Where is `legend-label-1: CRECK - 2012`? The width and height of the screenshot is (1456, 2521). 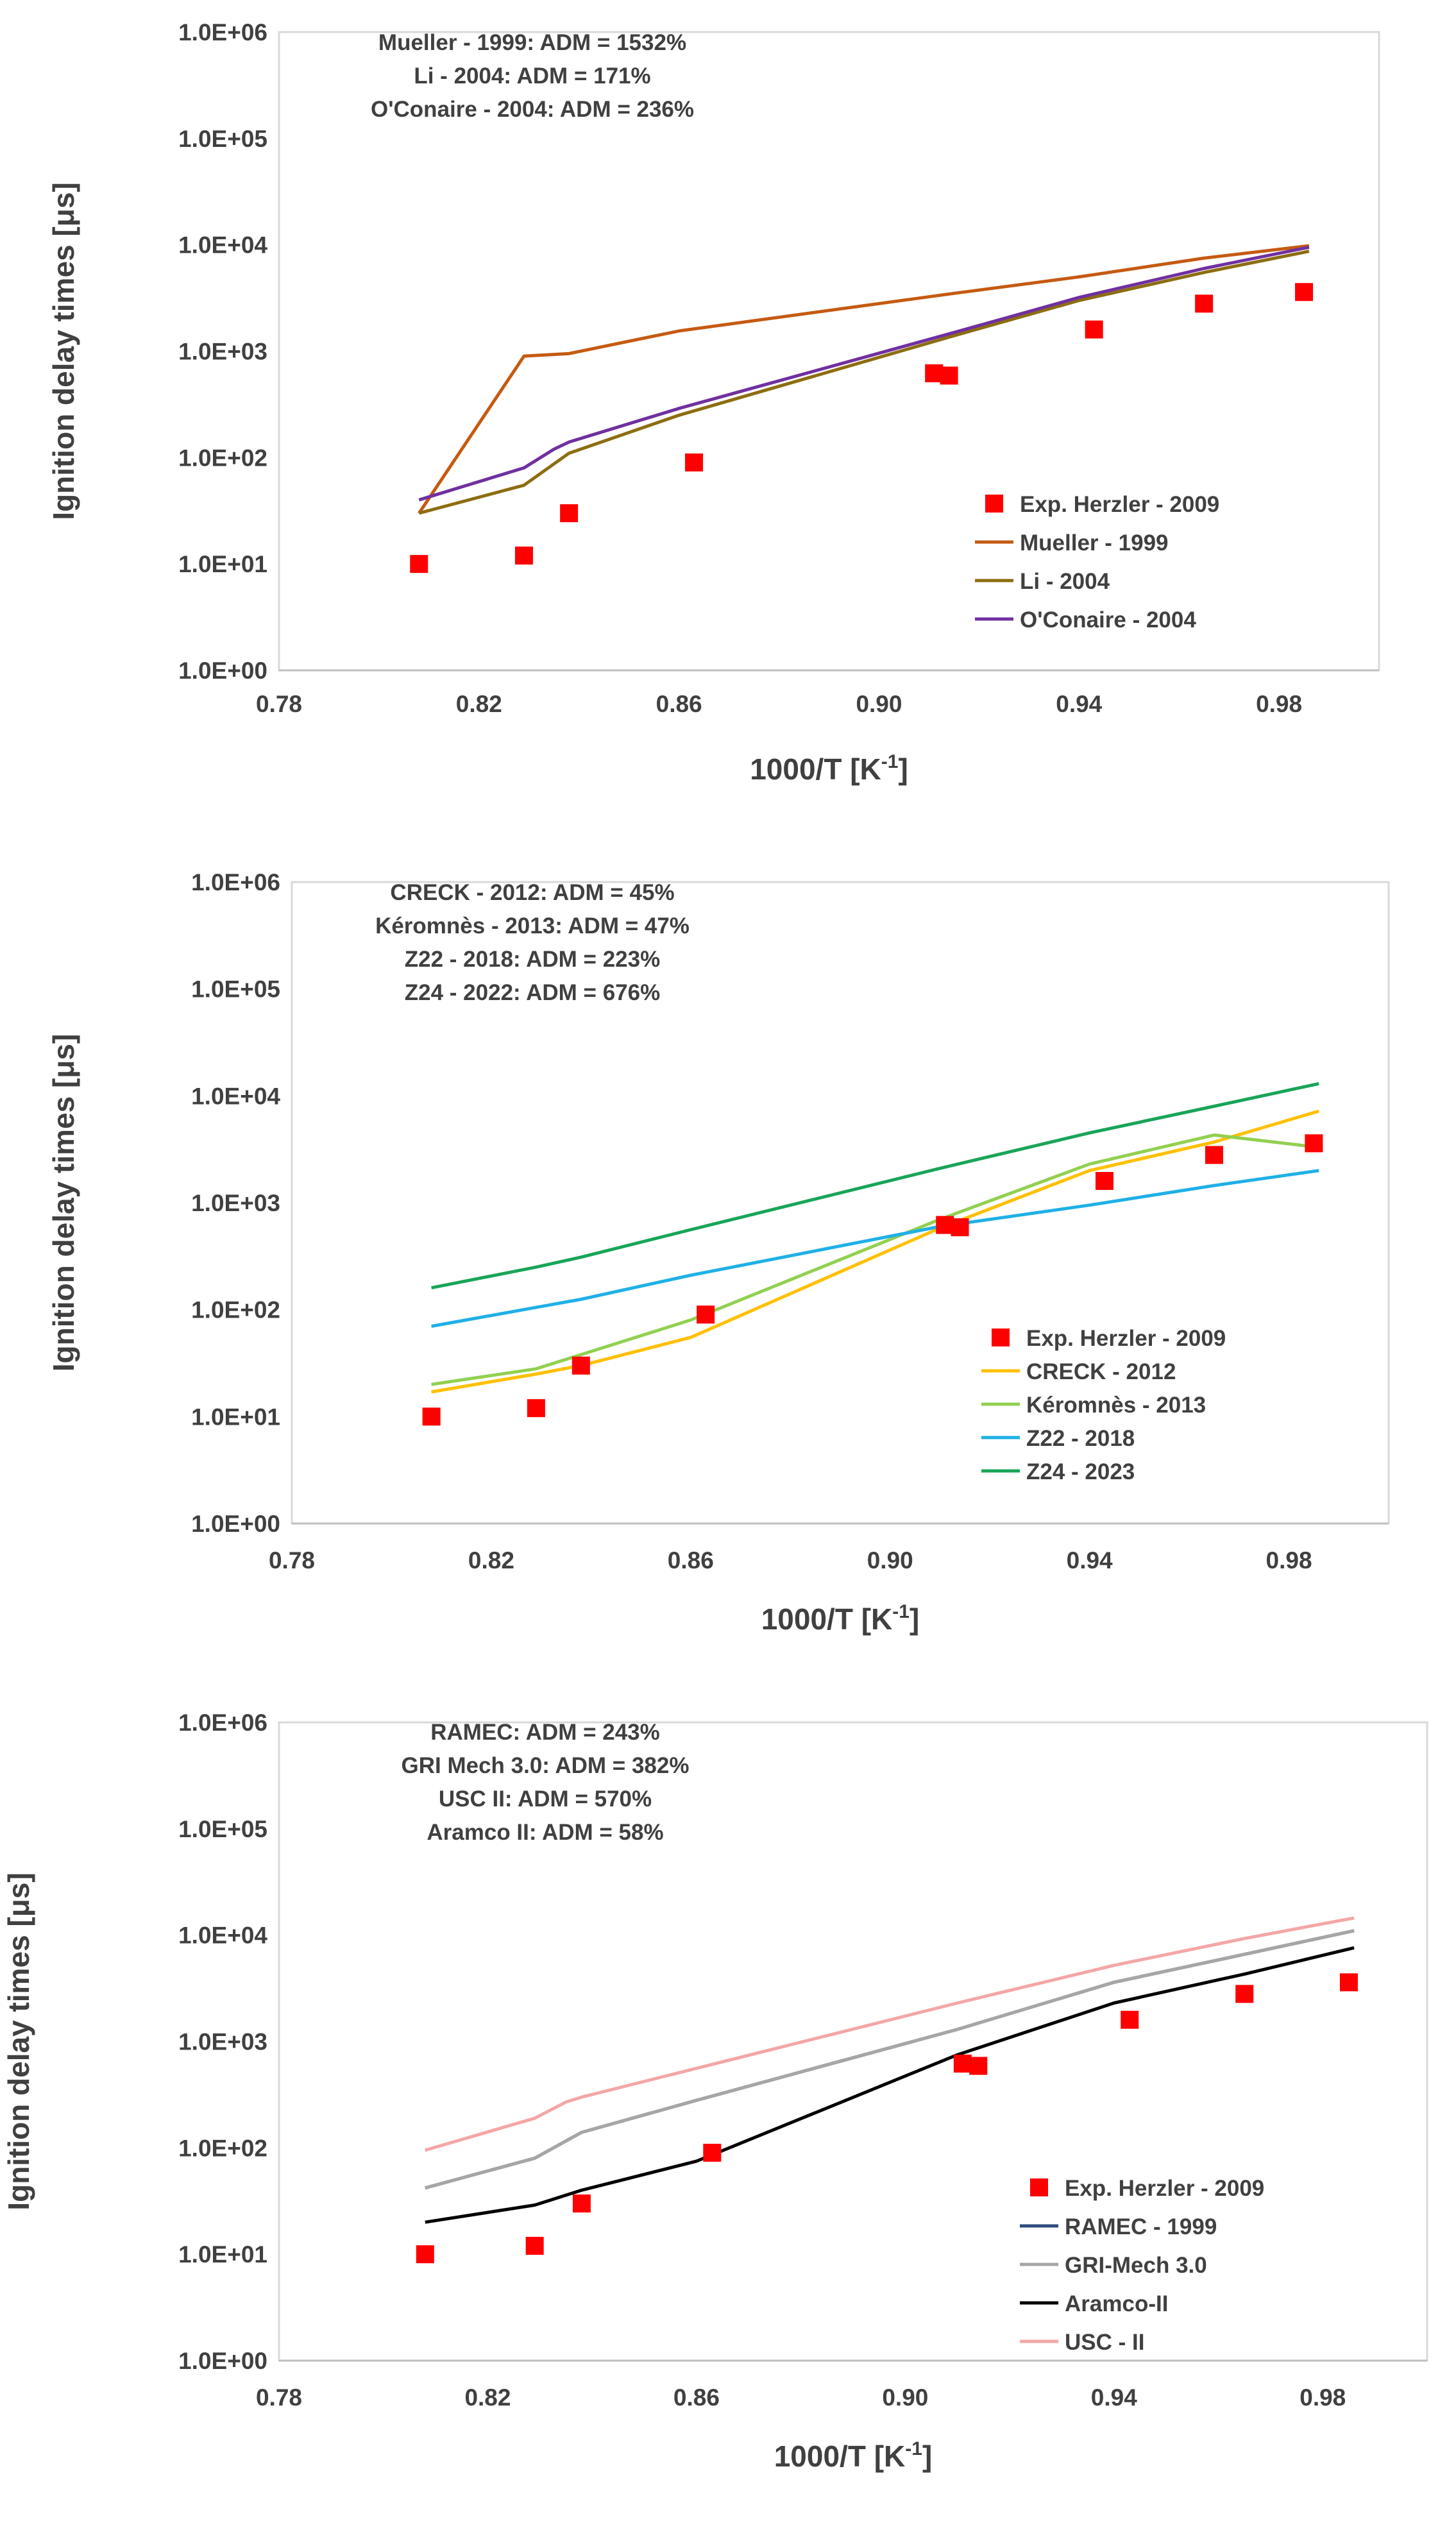
legend-label-1: CRECK - 2012 is located at coordinates (1101, 1371).